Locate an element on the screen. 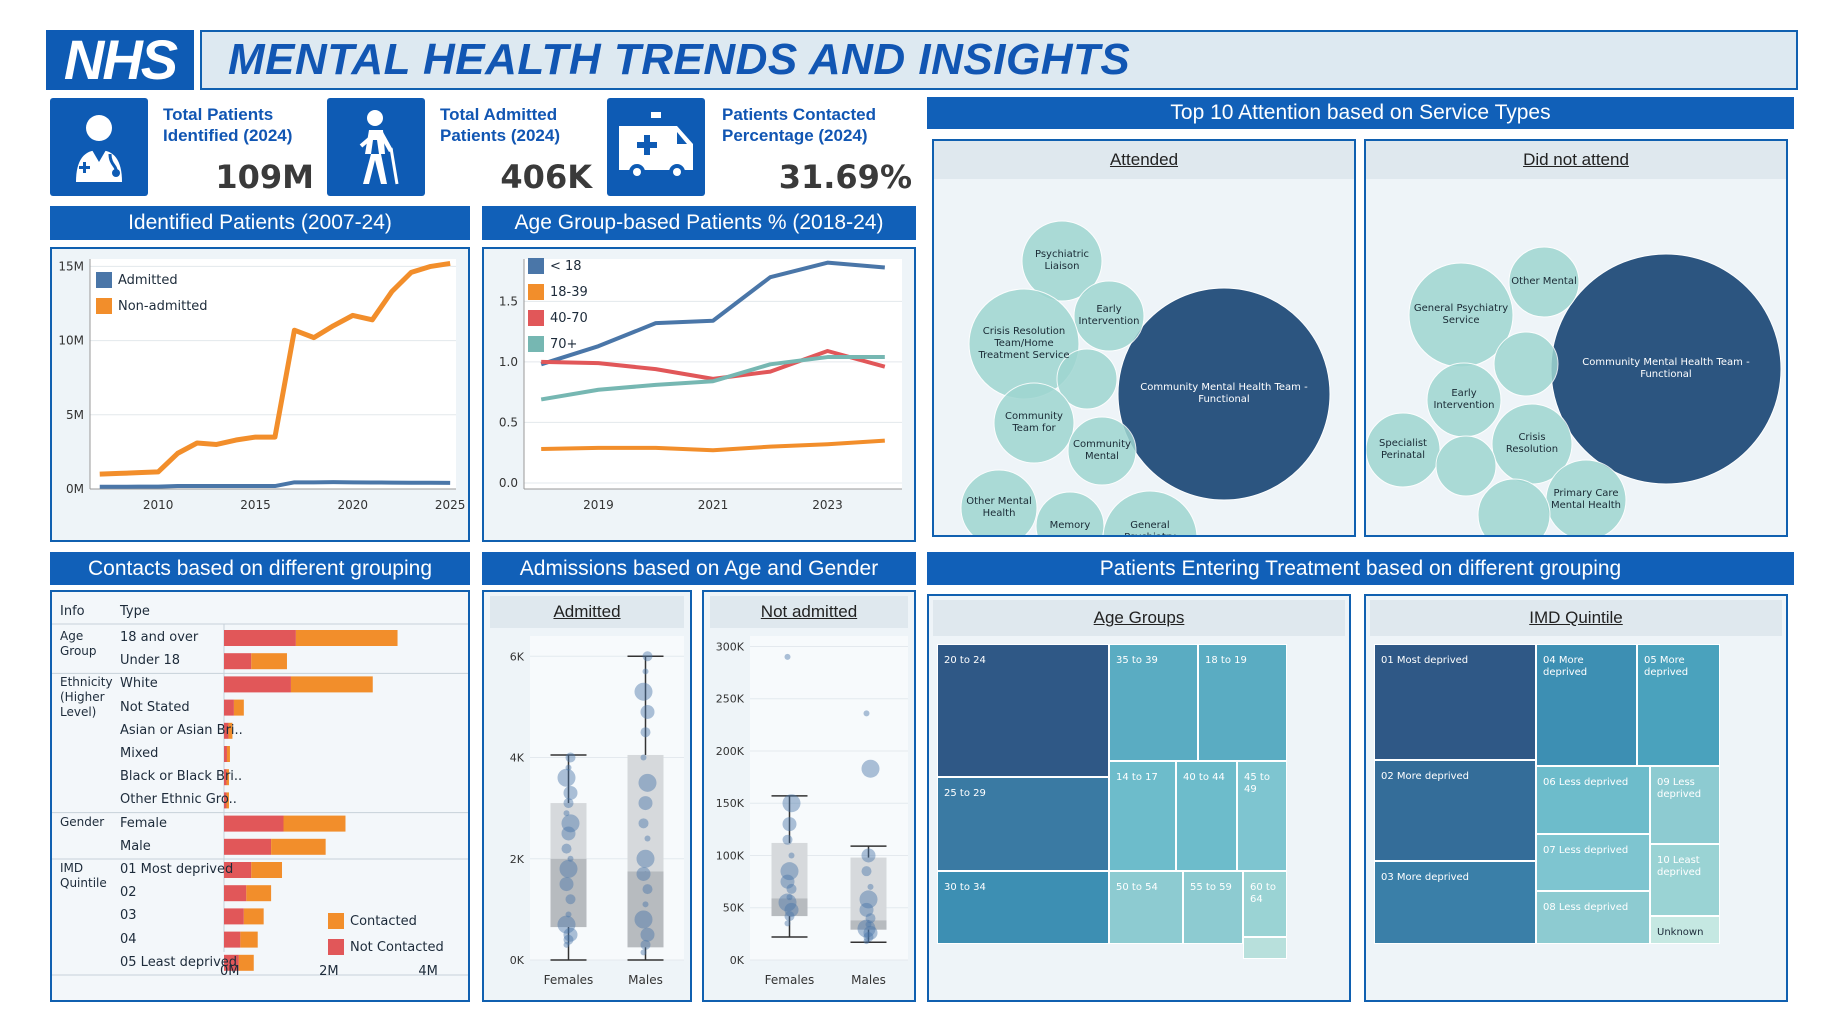 The width and height of the screenshot is (1828, 1032). attended-bubble-label: Early Intervention is located at coordinates (1109, 315).